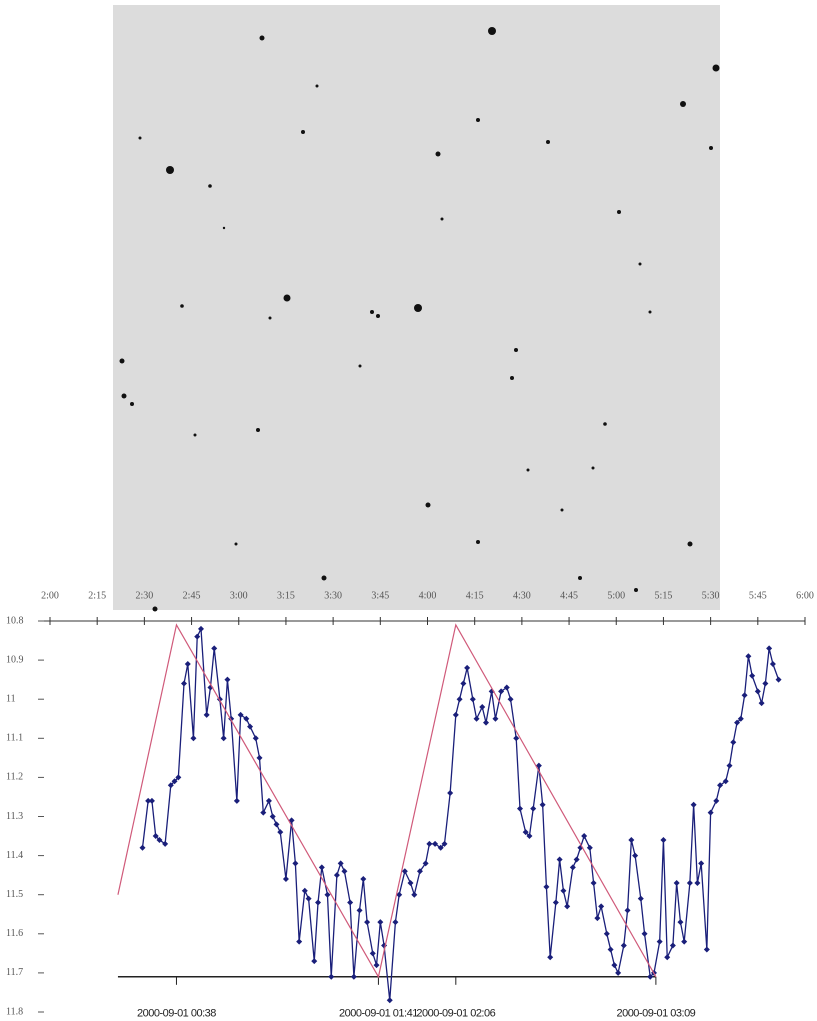  What do you see at coordinates (192, 595) in the screenshot?
I see `x-tick-label: 2:45` at bounding box center [192, 595].